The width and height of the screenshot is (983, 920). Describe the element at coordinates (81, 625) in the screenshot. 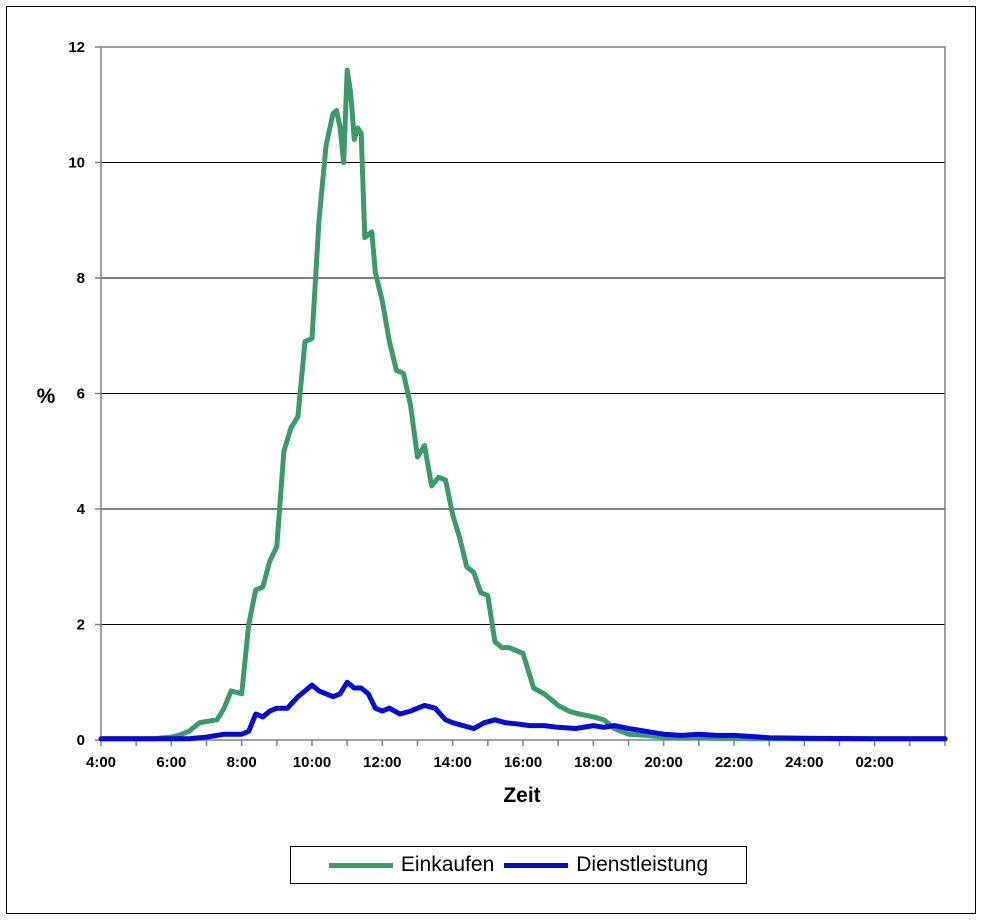

I see `y-tick-label: 2` at that location.